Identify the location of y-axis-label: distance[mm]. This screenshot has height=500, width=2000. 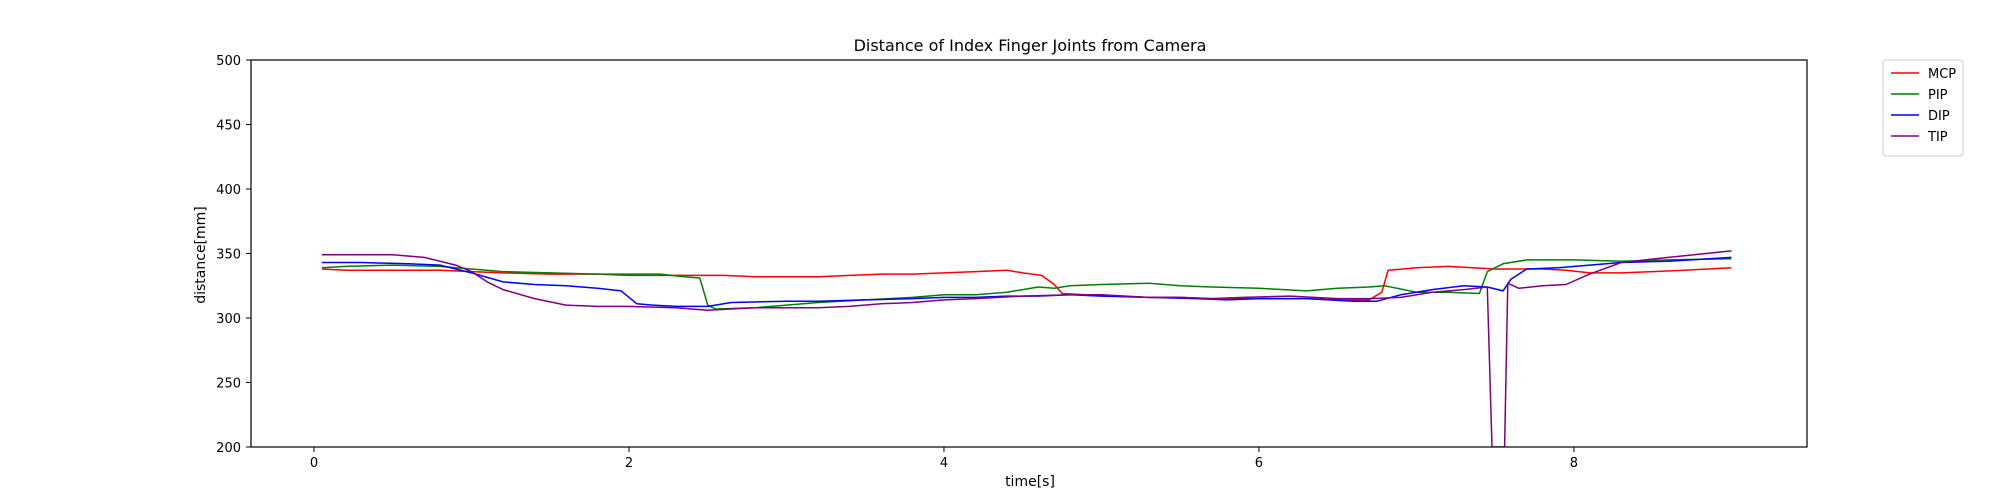
(201, 255).